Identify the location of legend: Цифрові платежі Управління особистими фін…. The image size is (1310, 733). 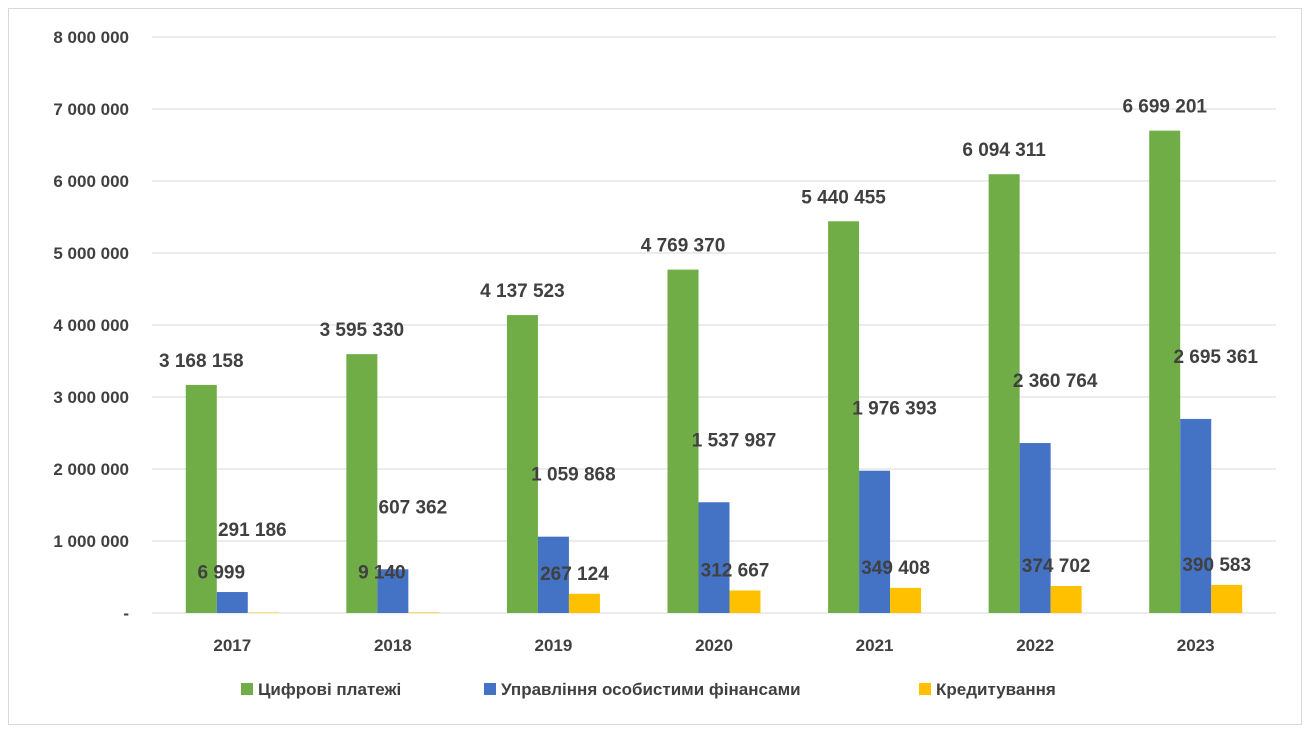
(648, 689).